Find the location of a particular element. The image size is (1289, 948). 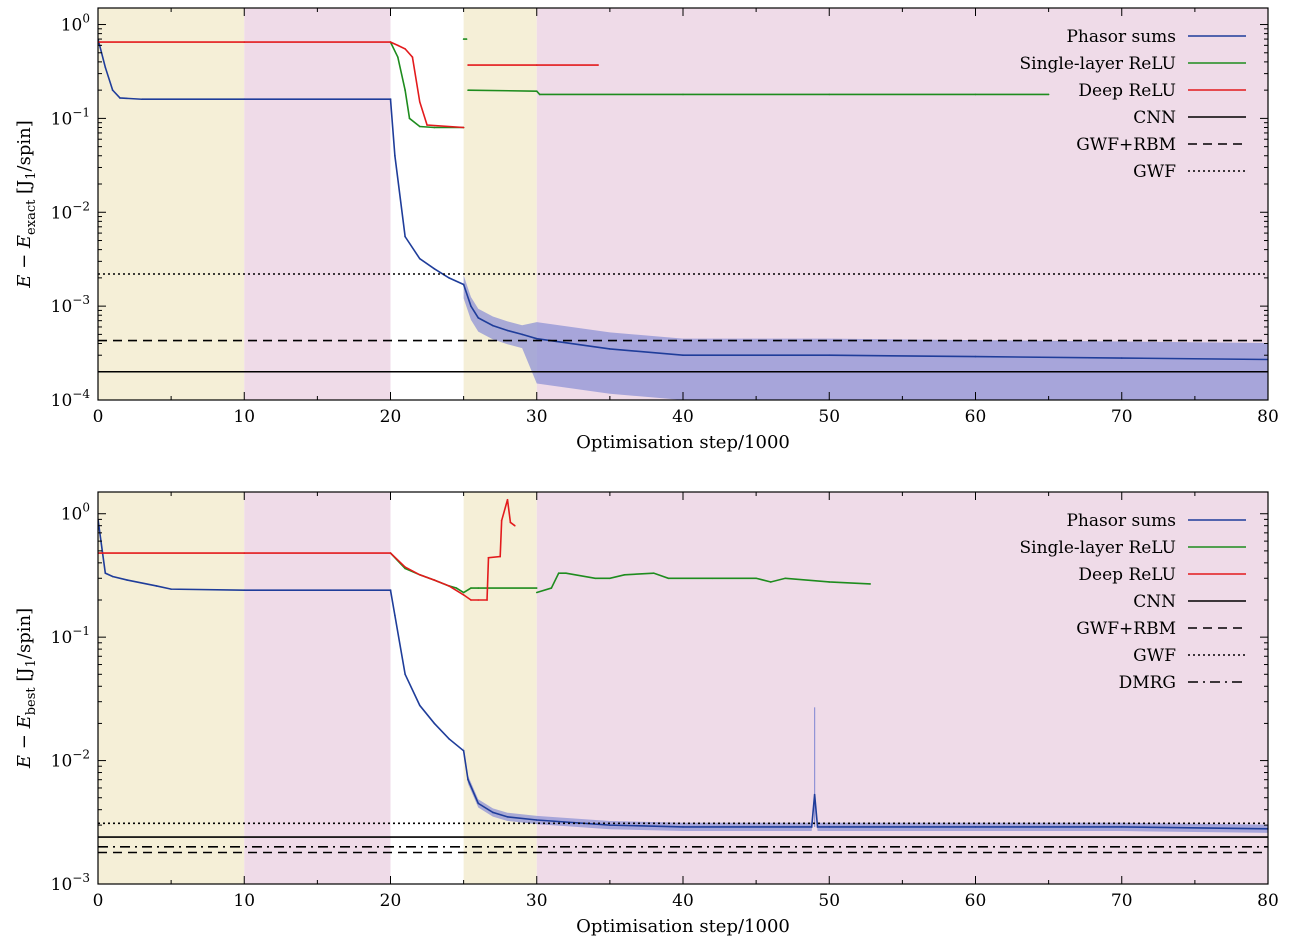

y-tick-label: 10⁻⁴ is located at coordinates (71, 399).